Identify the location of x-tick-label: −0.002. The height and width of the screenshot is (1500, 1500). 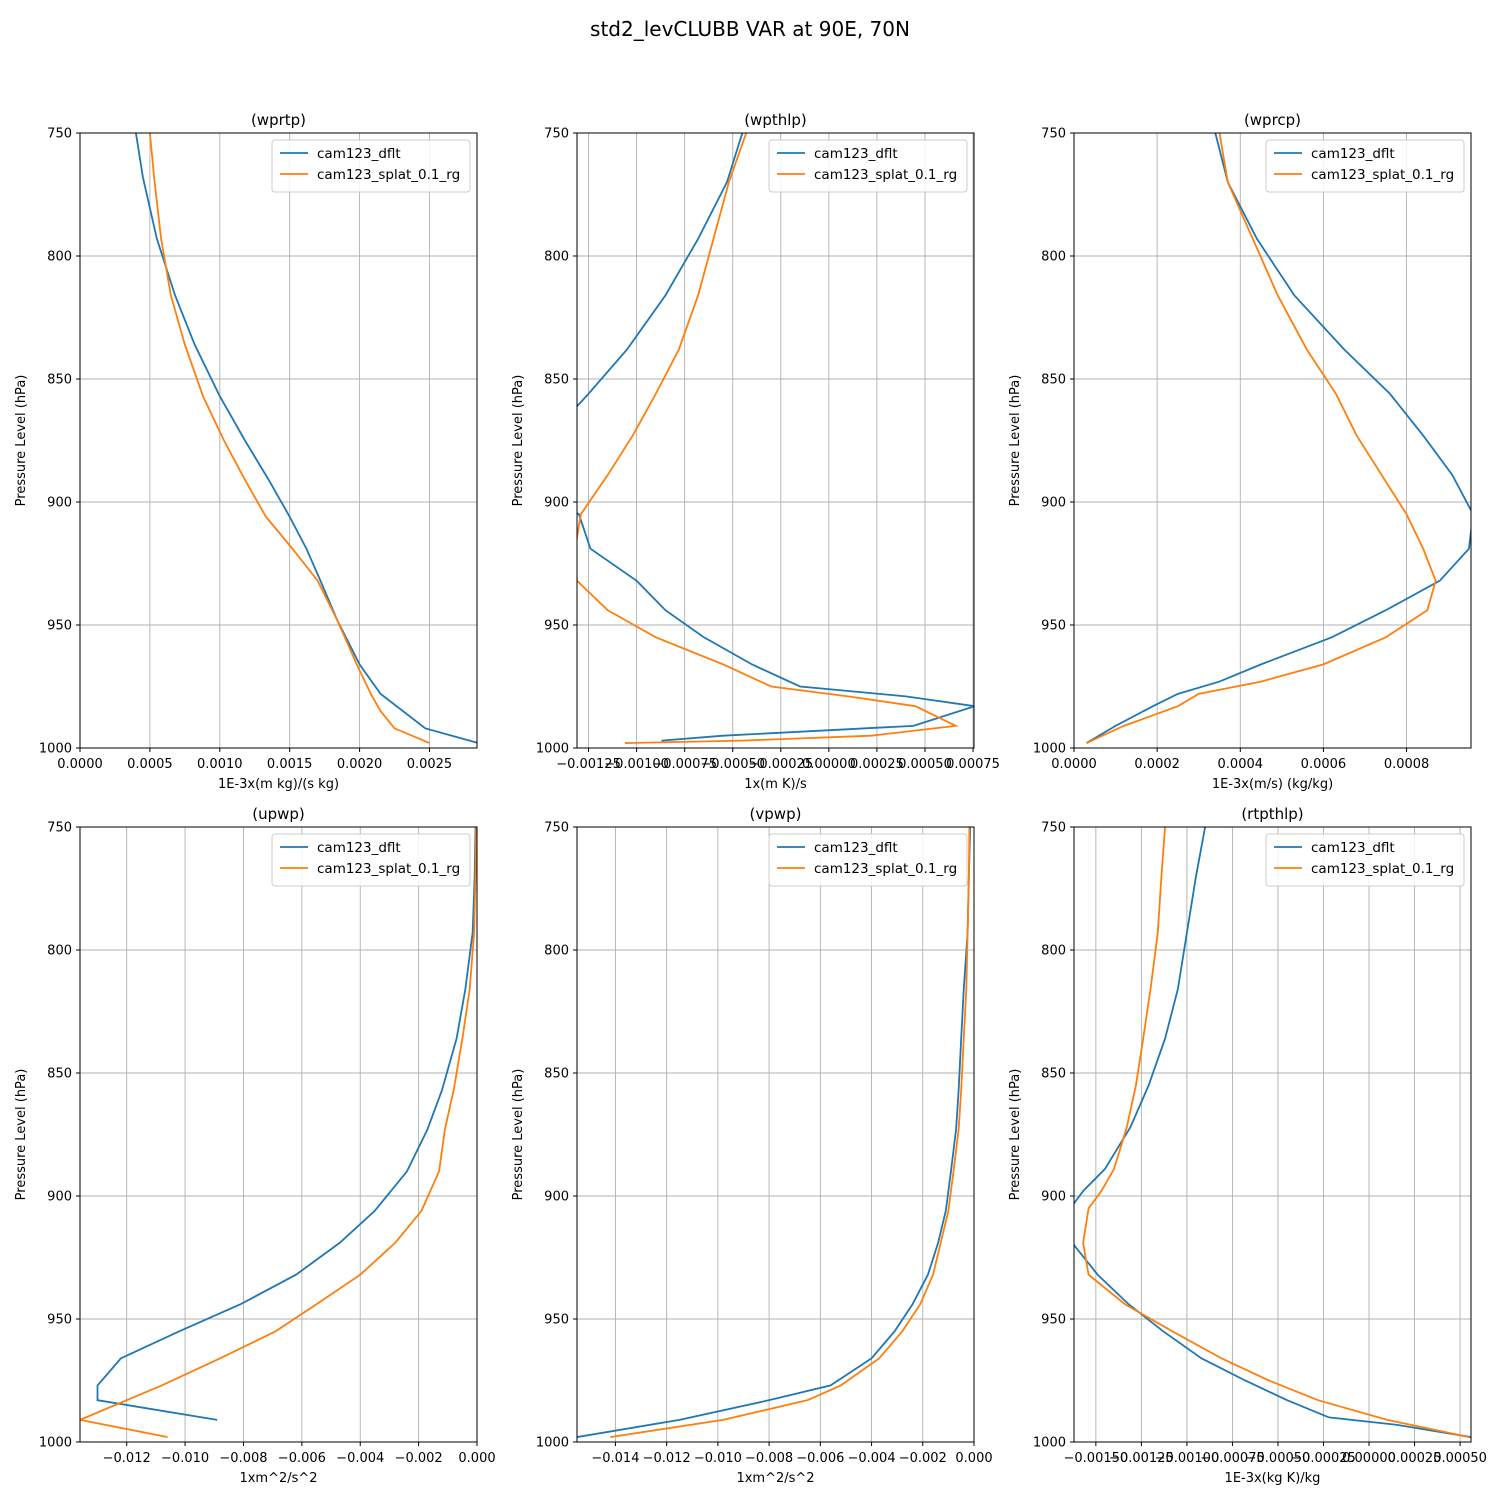
(923, 1458).